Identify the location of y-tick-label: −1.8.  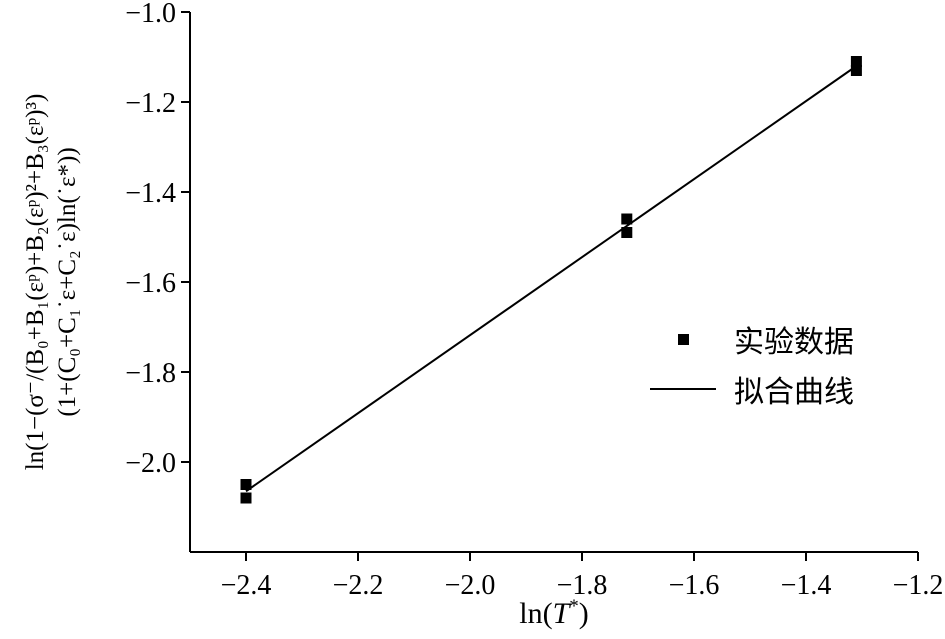
(150, 373).